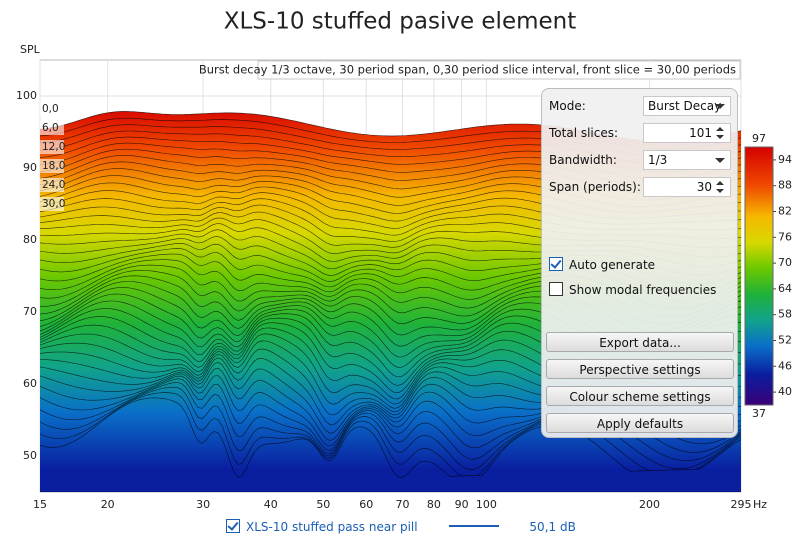 This screenshot has height=539, width=800. I want to click on colour-scale-label: 82, so click(785, 211).